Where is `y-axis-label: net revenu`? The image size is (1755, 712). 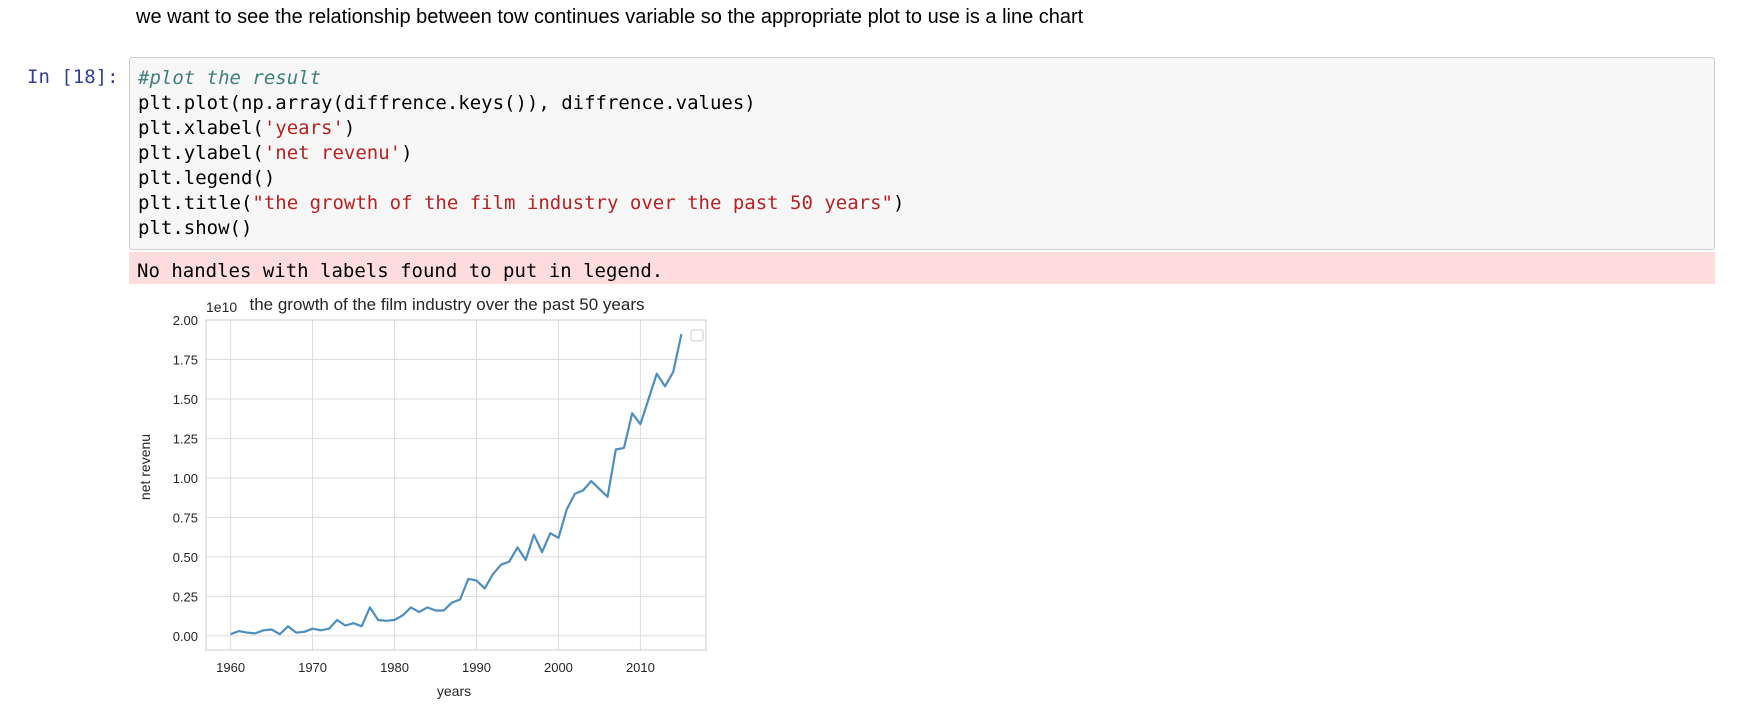 y-axis-label: net revenu is located at coordinates (145, 467).